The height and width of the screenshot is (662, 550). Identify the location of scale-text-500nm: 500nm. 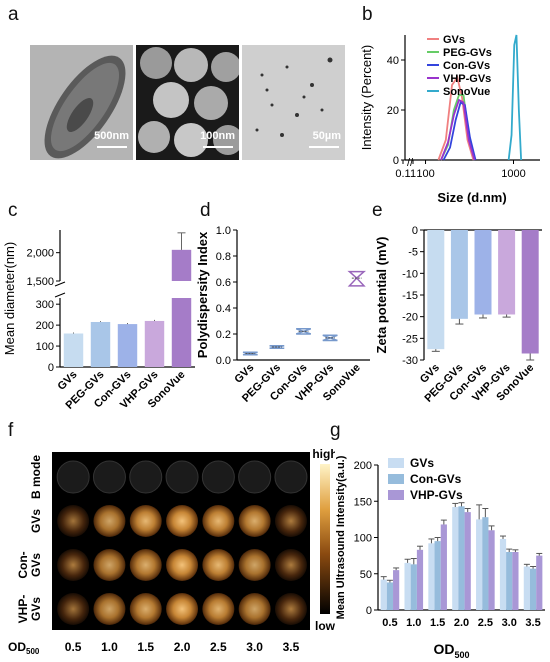
(111, 136).